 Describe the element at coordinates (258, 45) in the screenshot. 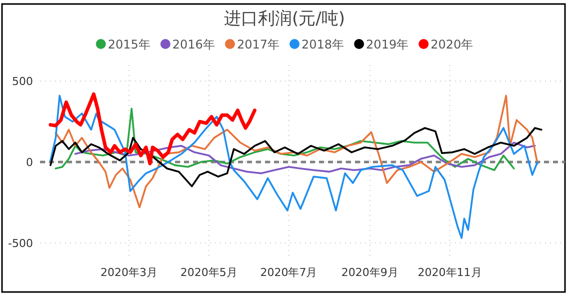

I see `legend-label: 2017年` at that location.